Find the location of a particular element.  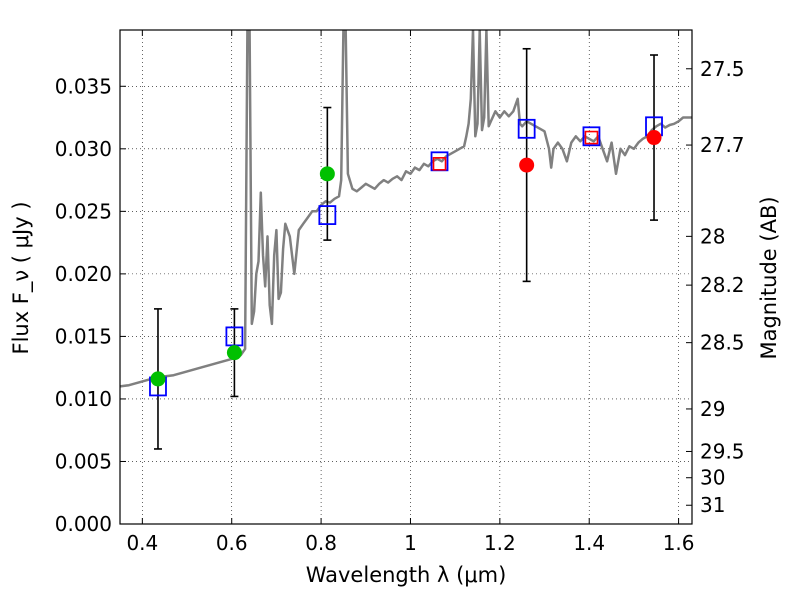

right-tick-label: 28 is located at coordinates (712, 236).